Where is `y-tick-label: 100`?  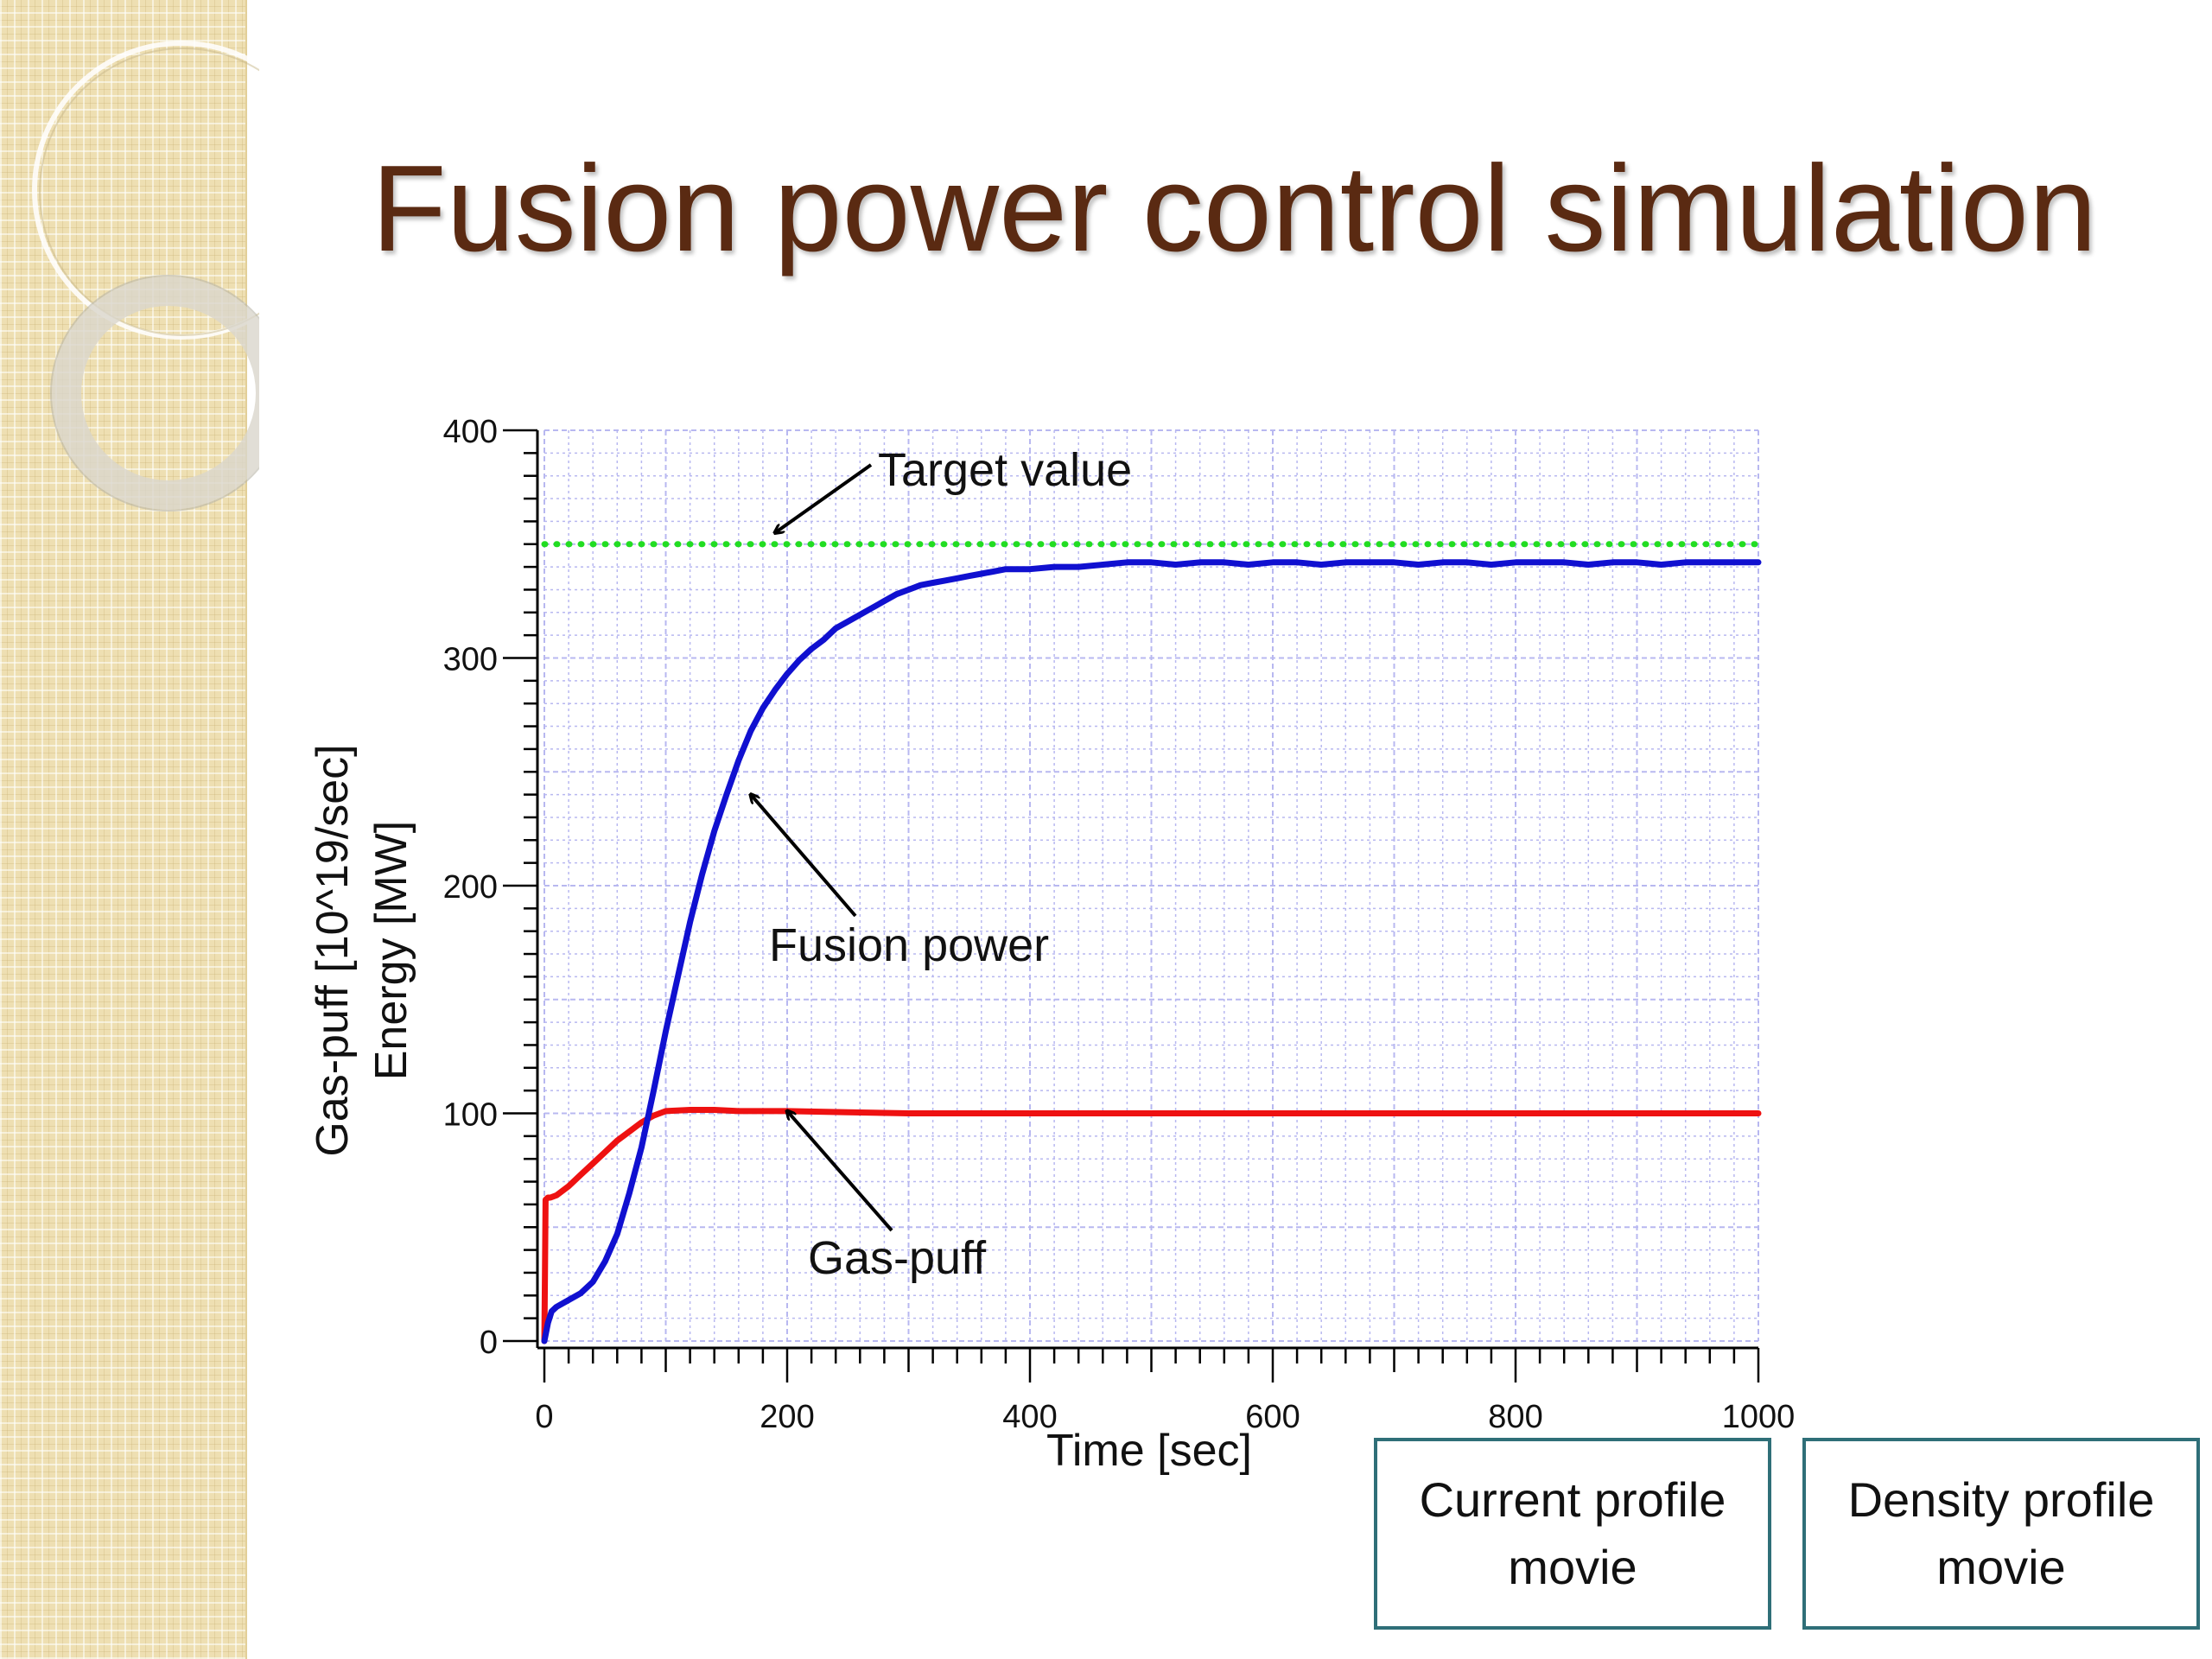
y-tick-label: 100 is located at coordinates (471, 1115).